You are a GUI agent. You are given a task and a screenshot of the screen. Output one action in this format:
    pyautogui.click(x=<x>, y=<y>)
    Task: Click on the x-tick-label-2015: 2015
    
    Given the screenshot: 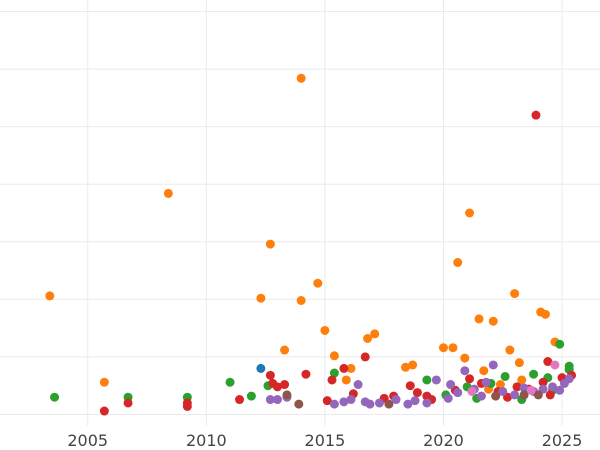 What is the action you would take?
    pyautogui.click(x=325, y=440)
    